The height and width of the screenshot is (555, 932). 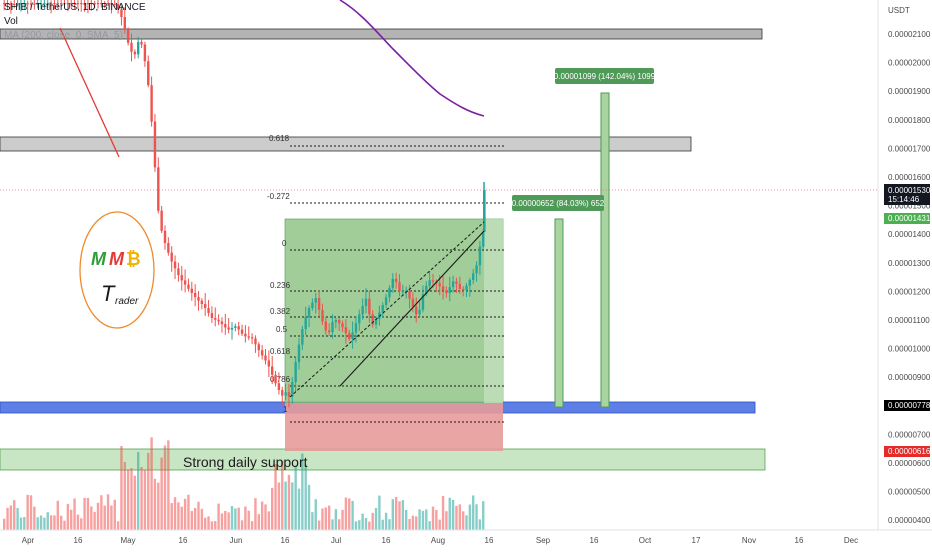 What do you see at coordinates (696, 540) in the screenshot?
I see `time-tick-label: 17` at bounding box center [696, 540].